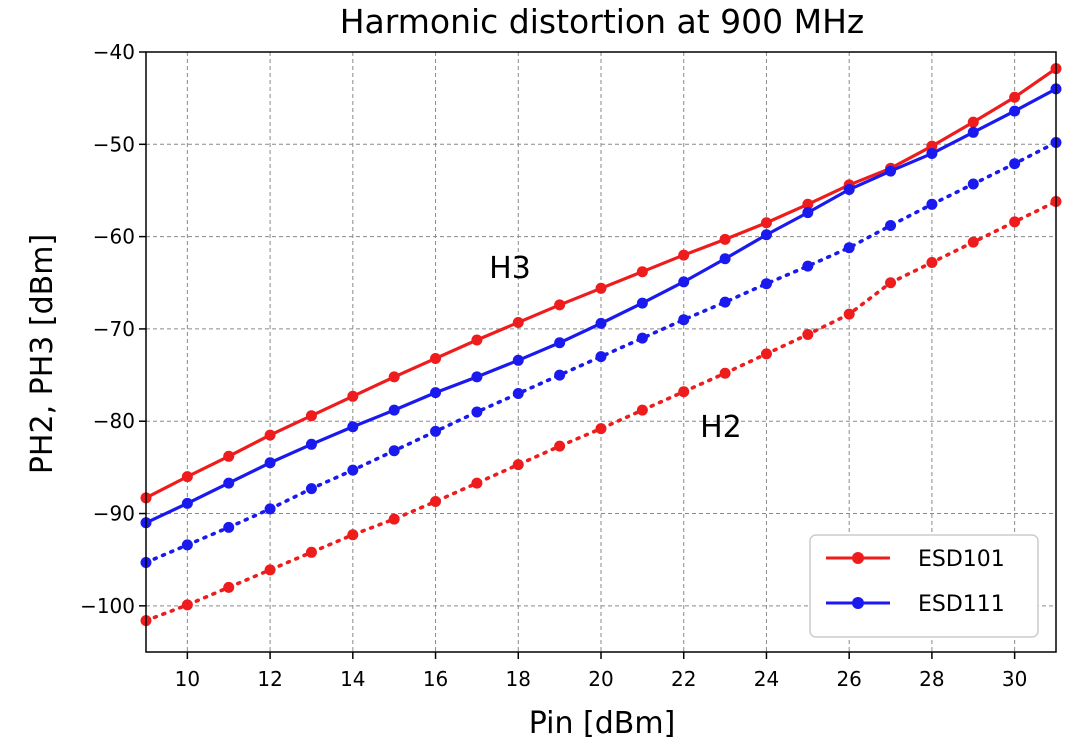  What do you see at coordinates (602, 723) in the screenshot?
I see `x-axis-label: Pin [dBm]` at bounding box center [602, 723].